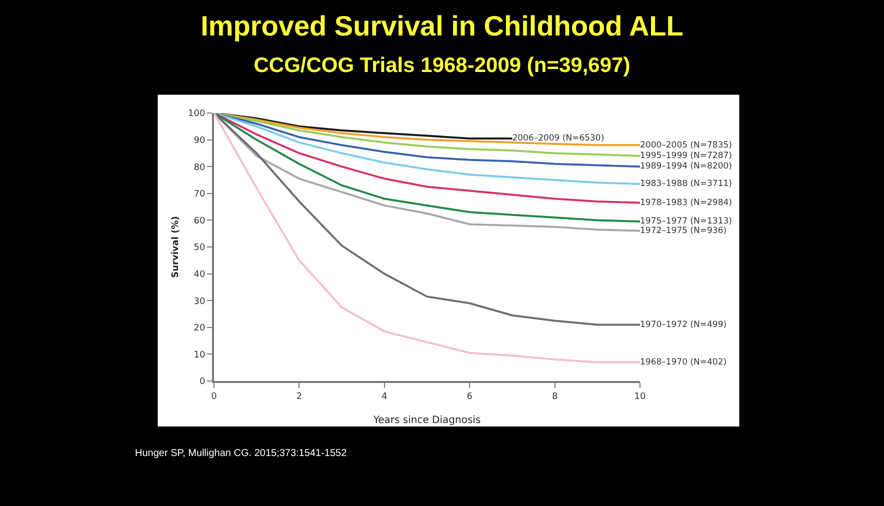 The width and height of the screenshot is (884, 506). What do you see at coordinates (442, 65) in the screenshot?
I see `chart-subtitle: CCG/COG Trials 1968-2009 (n=39,697)` at bounding box center [442, 65].